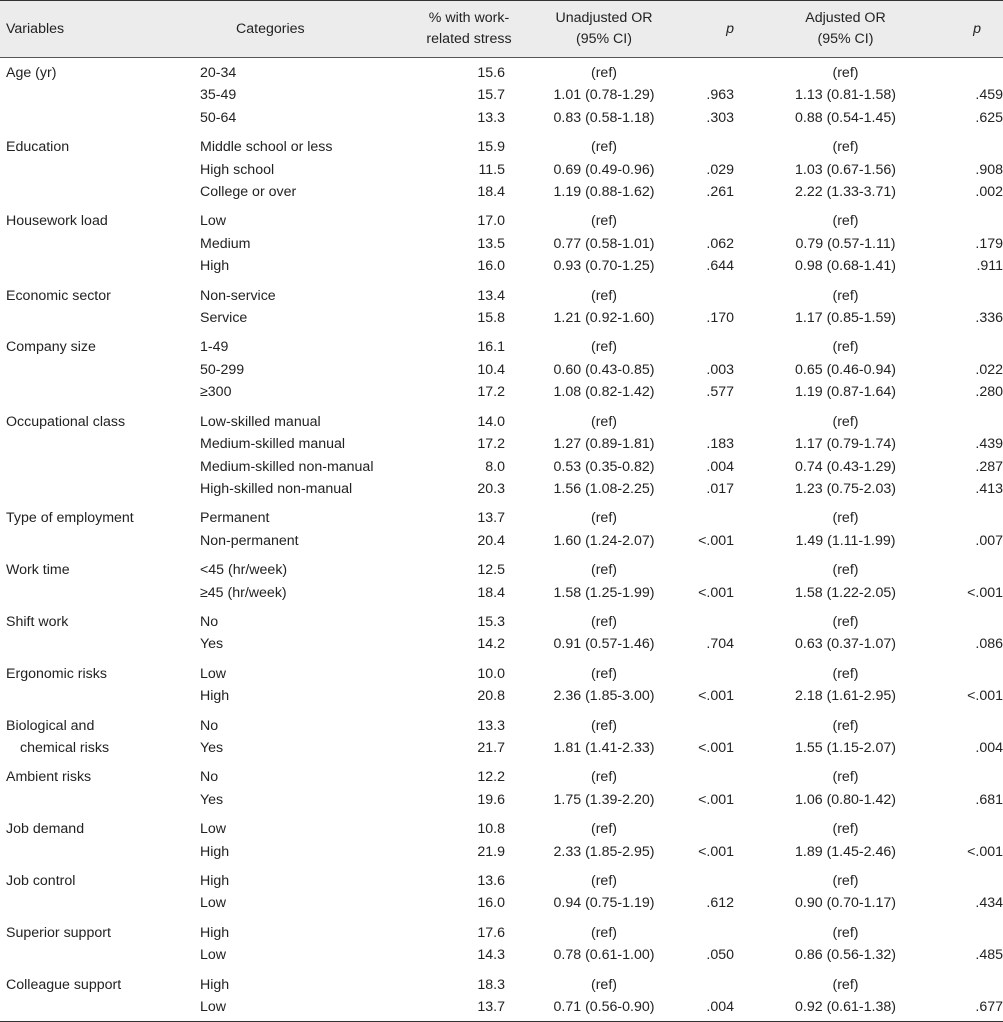  Describe the element at coordinates (491, 243) in the screenshot. I see `cell-pct-stress: 13.5` at that location.